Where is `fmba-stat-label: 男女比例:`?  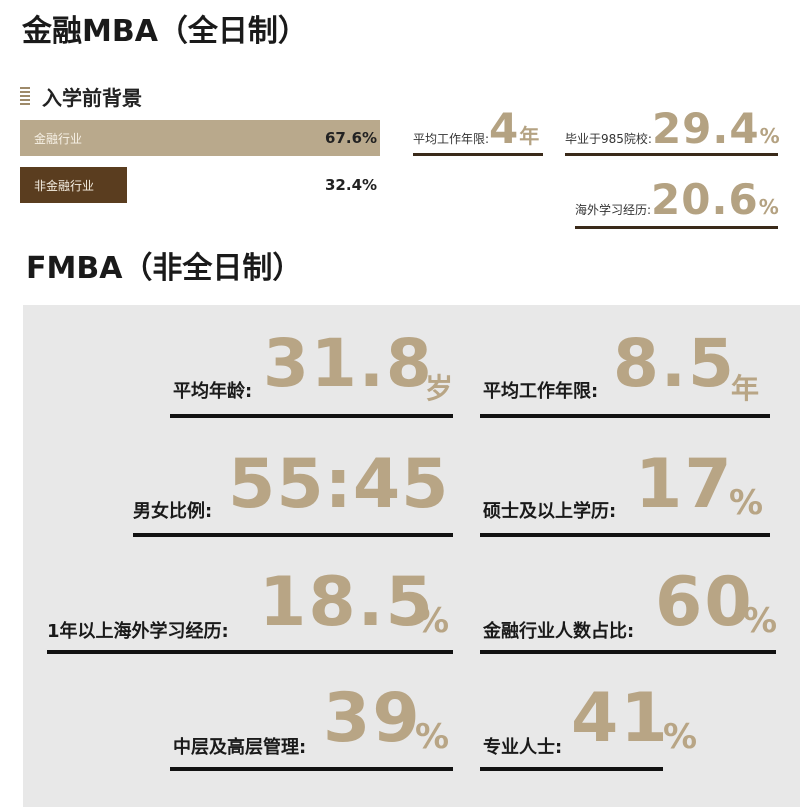
fmba-stat-label: 男女比例: is located at coordinates (173, 511).